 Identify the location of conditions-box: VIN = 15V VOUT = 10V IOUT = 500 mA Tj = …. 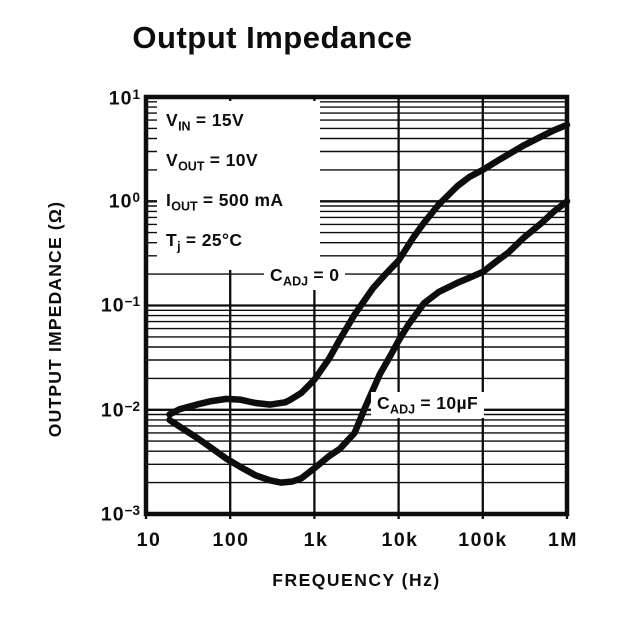
(238, 185).